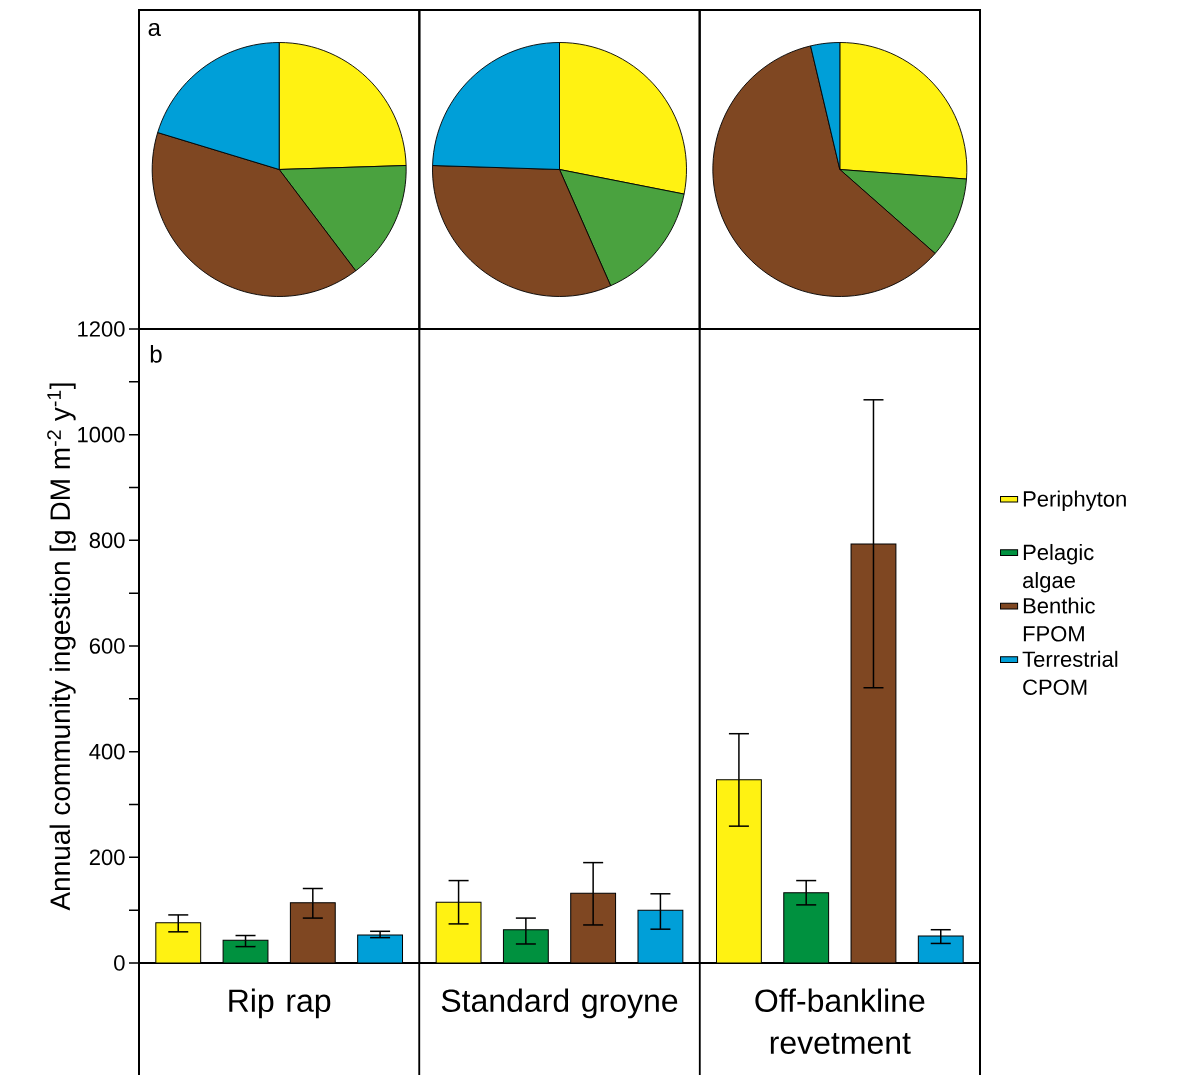 Image resolution: width=1195 pixels, height=1075 pixels. I want to click on y-axis-title: Annual community ingestion [g DM m$^{-2}$ y$^{-1}$], so click(61, 647).